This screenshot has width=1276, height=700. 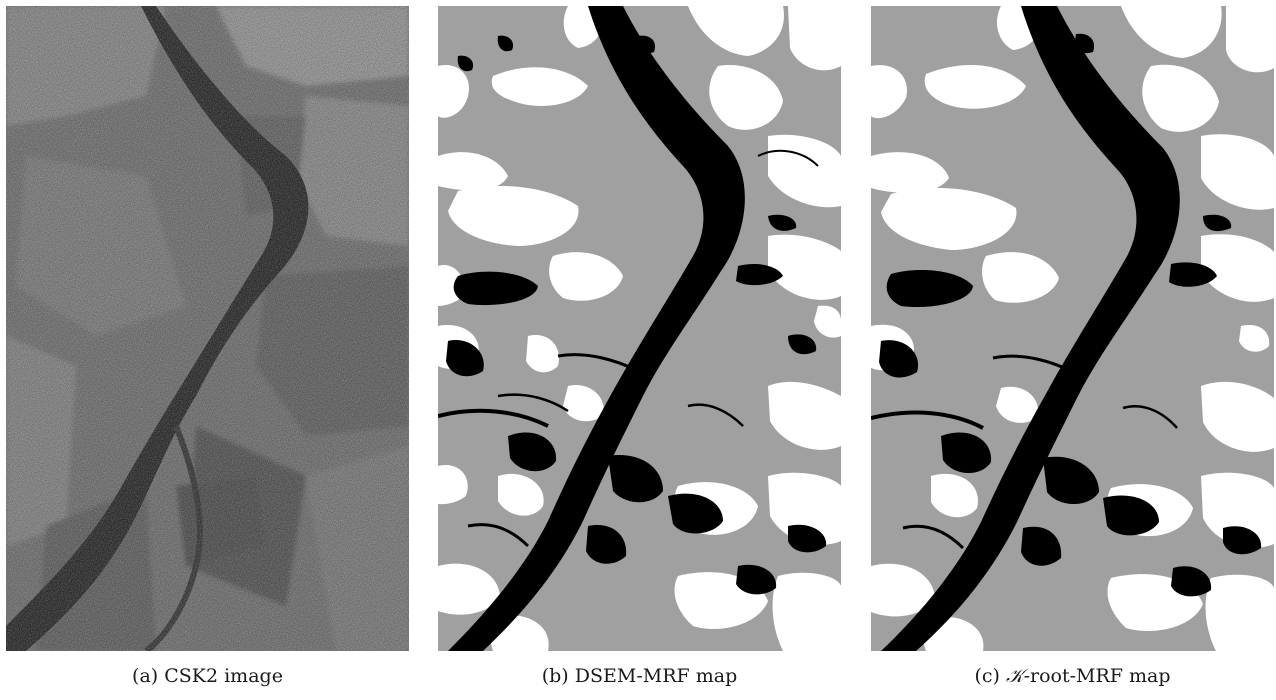 What do you see at coordinates (987, 676) in the screenshot?
I see `caption-c-label: (c)` at bounding box center [987, 676].